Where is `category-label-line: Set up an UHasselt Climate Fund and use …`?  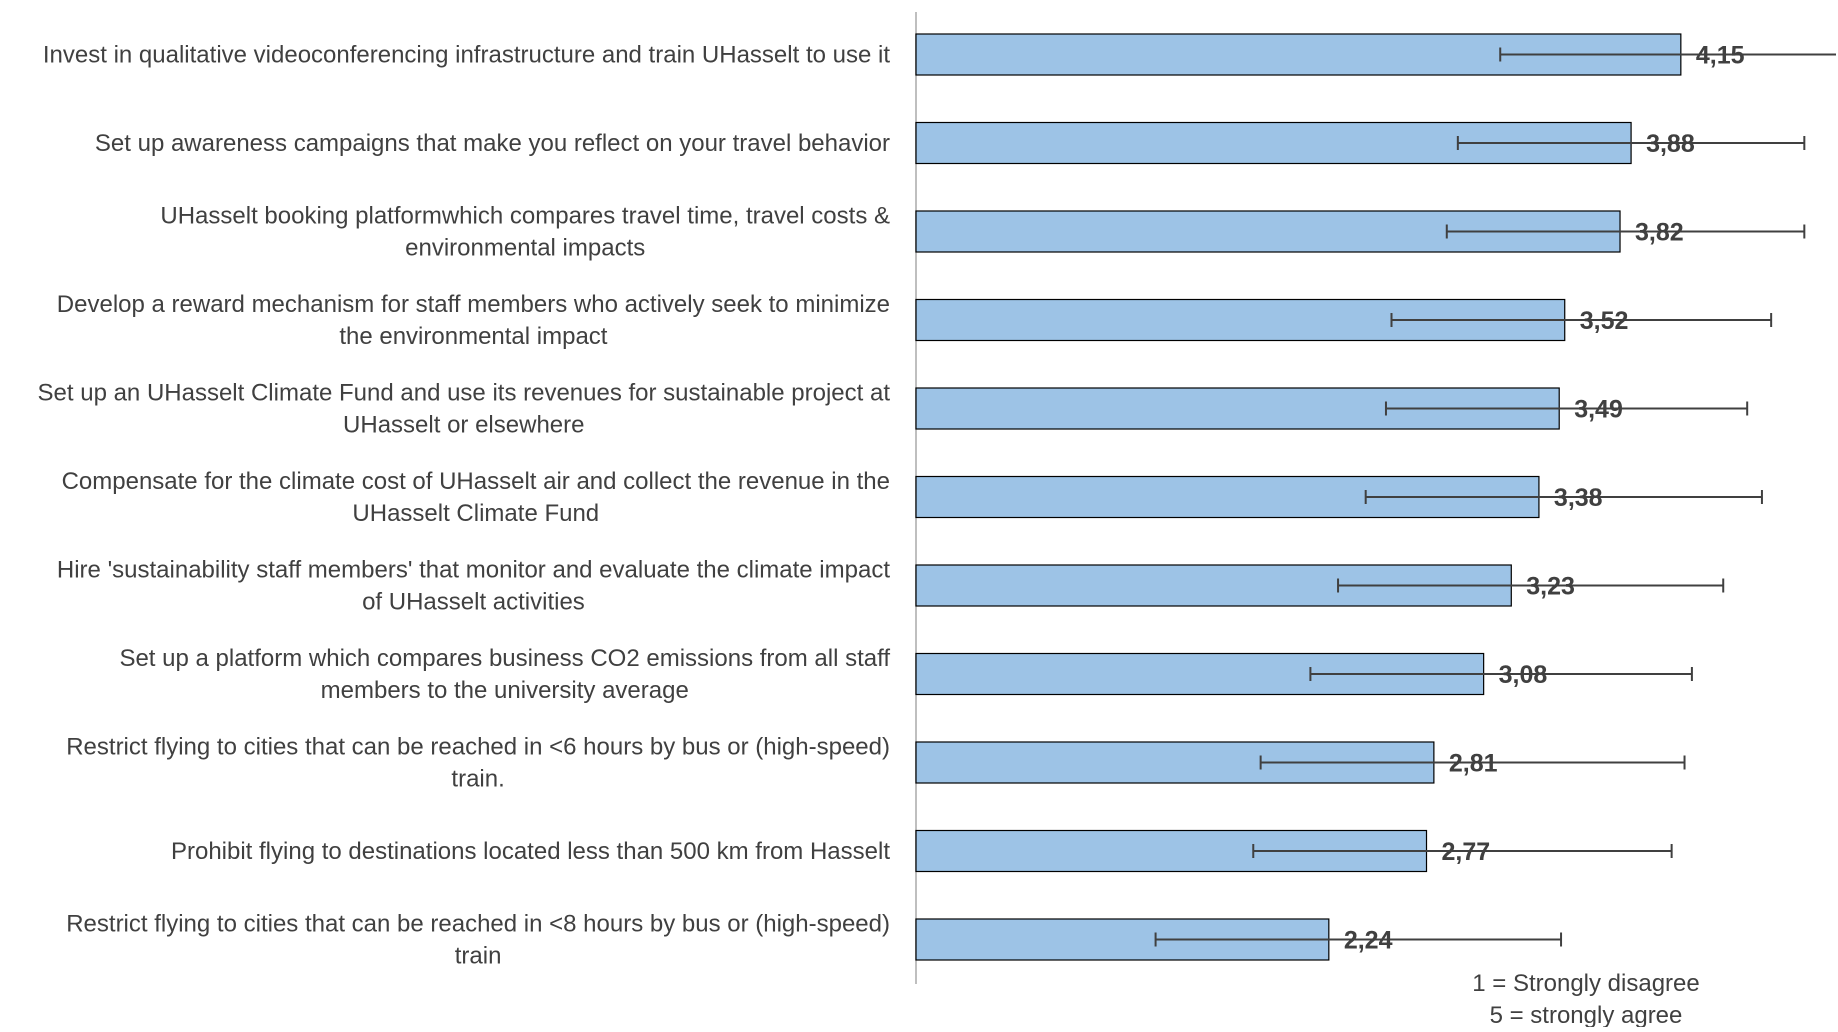
category-label-line: Set up an UHasselt Climate Fund and use … is located at coordinates (464, 393).